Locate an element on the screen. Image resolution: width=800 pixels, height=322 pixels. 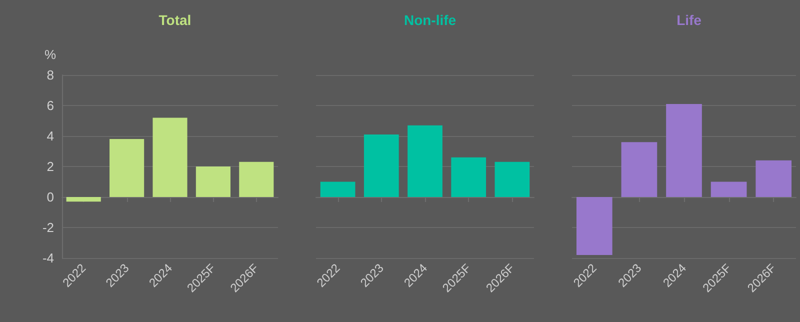
y-tick-label: 4 is located at coordinates (50, 136).